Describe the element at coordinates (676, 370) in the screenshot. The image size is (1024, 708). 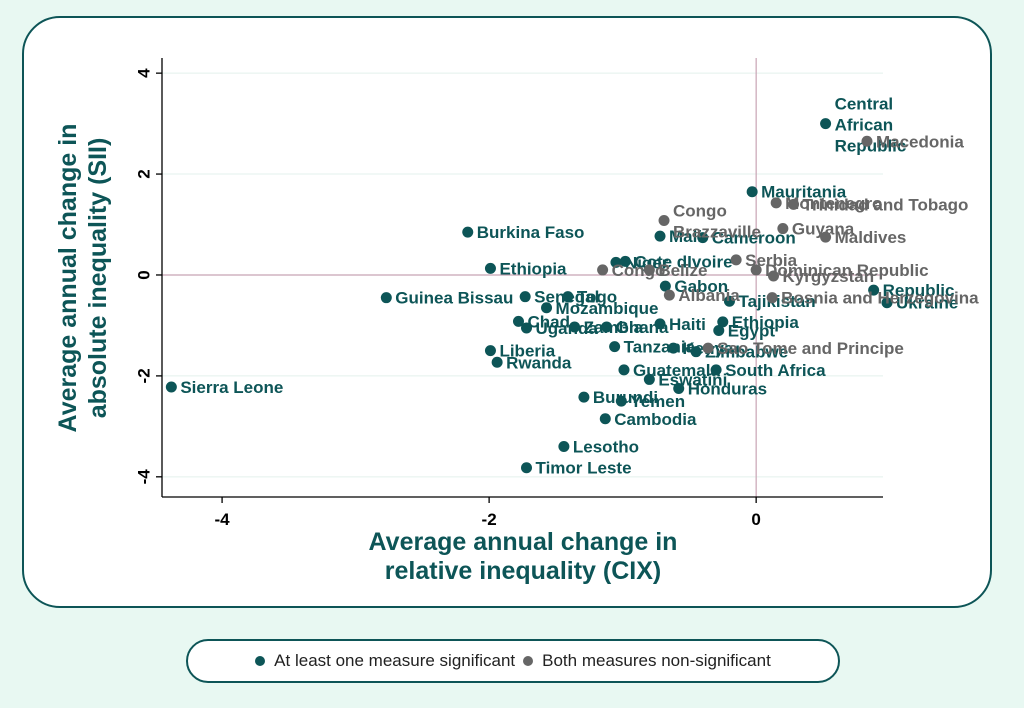
I see `point-label: Guatemala` at that location.